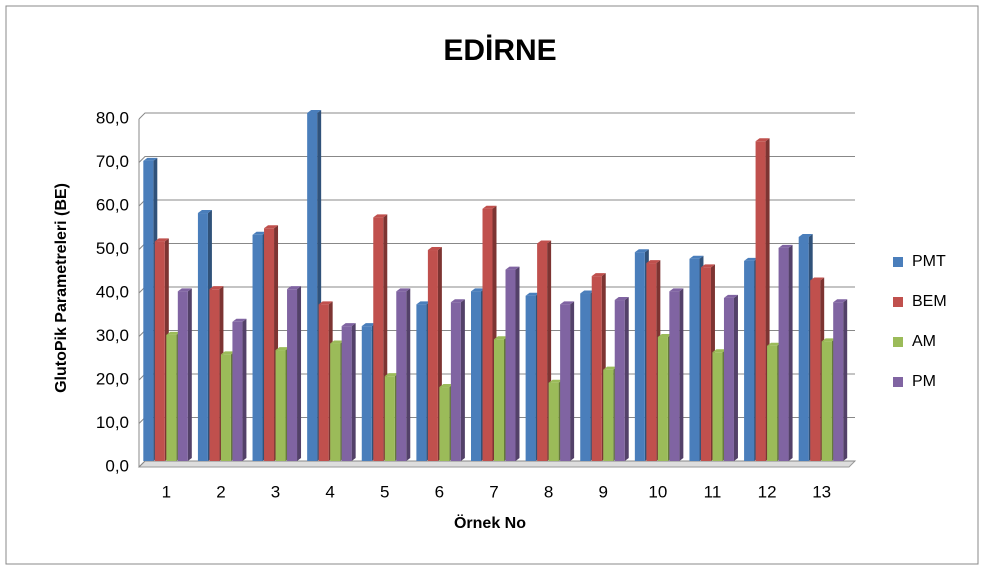 The height and width of the screenshot is (570, 985). I want to click on y-tick-label: 80,0, so click(112, 117).